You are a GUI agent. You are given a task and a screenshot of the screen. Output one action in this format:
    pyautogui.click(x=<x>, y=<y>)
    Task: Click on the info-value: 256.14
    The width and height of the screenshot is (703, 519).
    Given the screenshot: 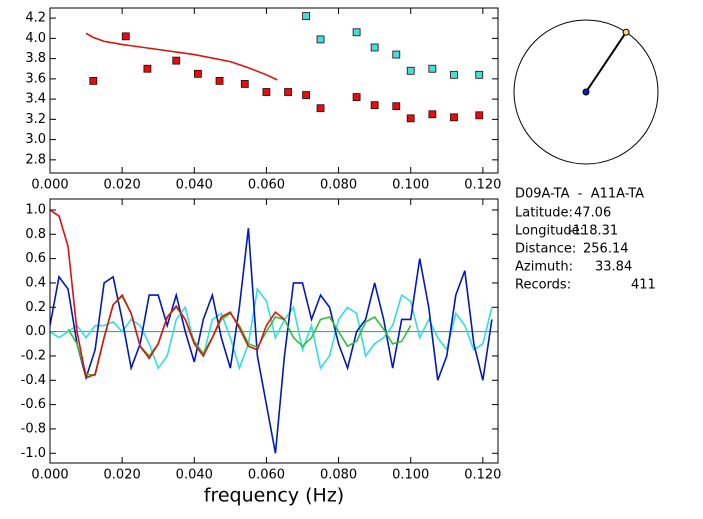 What is the action you would take?
    pyautogui.click(x=606, y=249)
    